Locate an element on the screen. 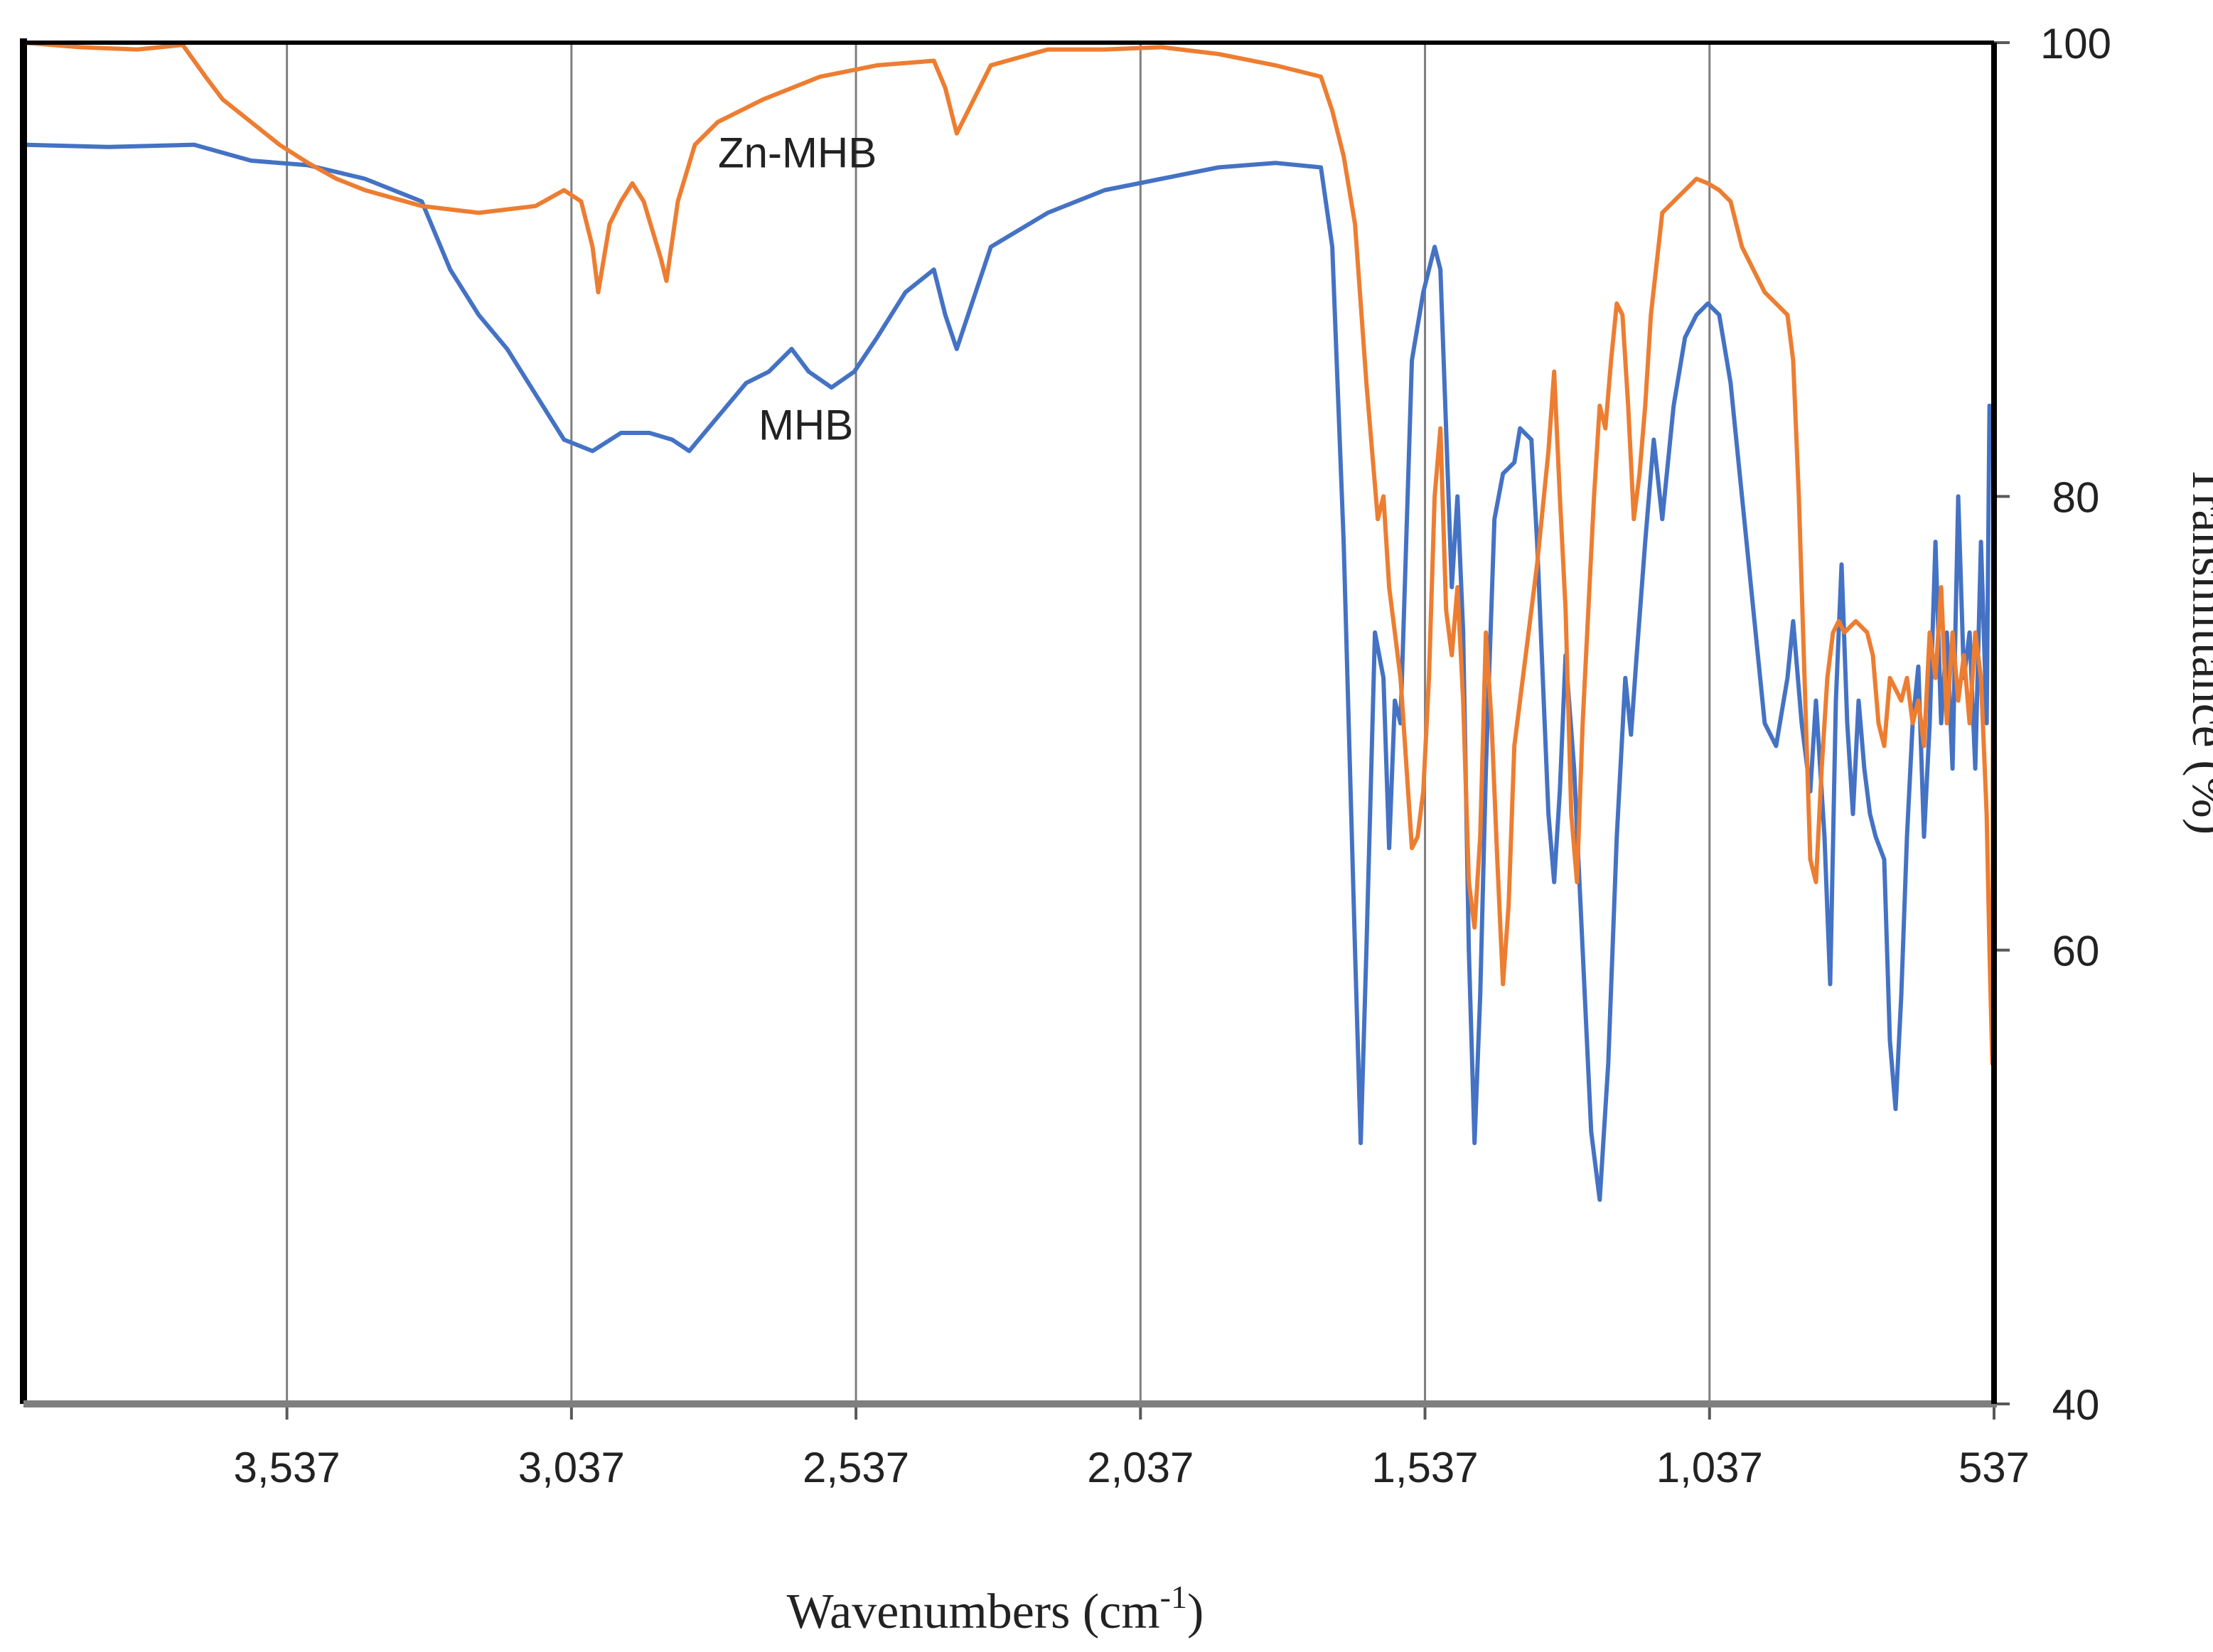 Image resolution: width=2213 pixels, height=1652 pixels. y-tick-label: 100 is located at coordinates (2075, 44).